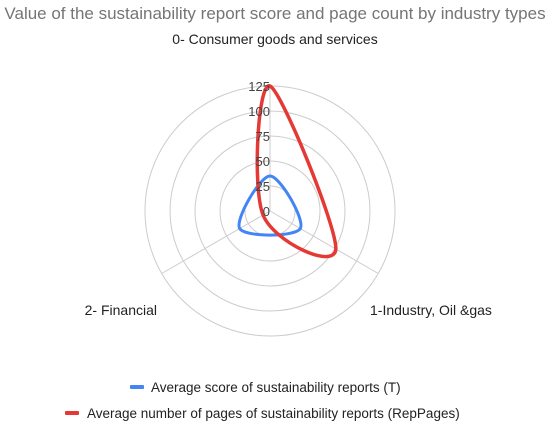 This screenshot has width=550, height=435. What do you see at coordinates (263, 186) in the screenshot?
I see `tick-label: 25` at bounding box center [263, 186].